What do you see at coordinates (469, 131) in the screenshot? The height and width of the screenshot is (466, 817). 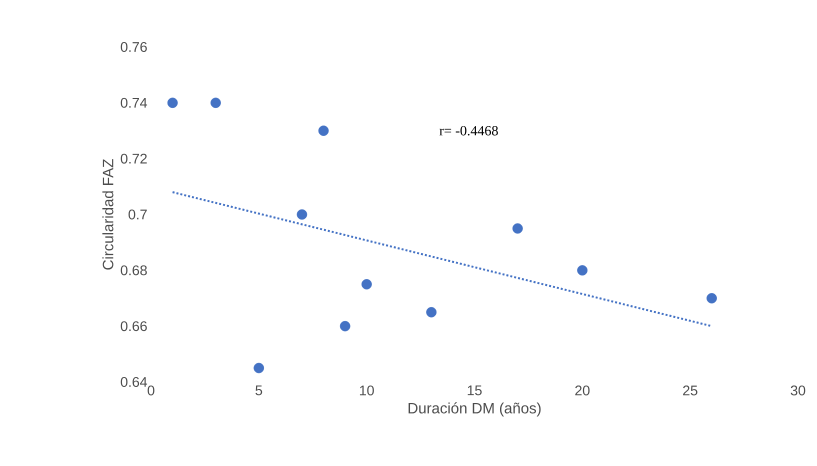 I see `annotation: r= -0.4468` at bounding box center [469, 131].